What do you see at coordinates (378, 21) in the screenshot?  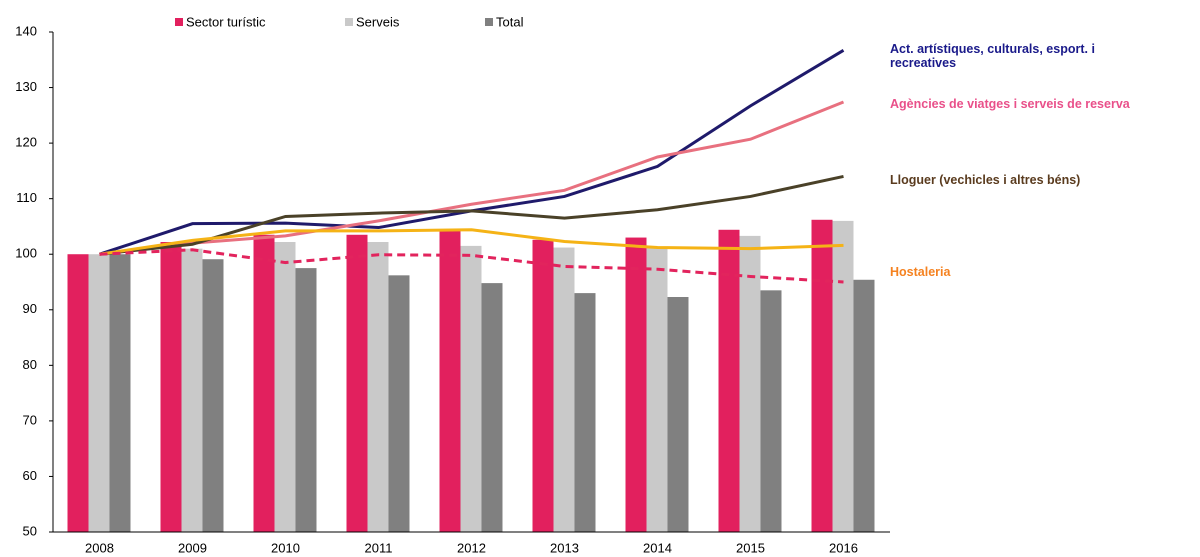 I see `legend-label: Serveis` at bounding box center [378, 21].